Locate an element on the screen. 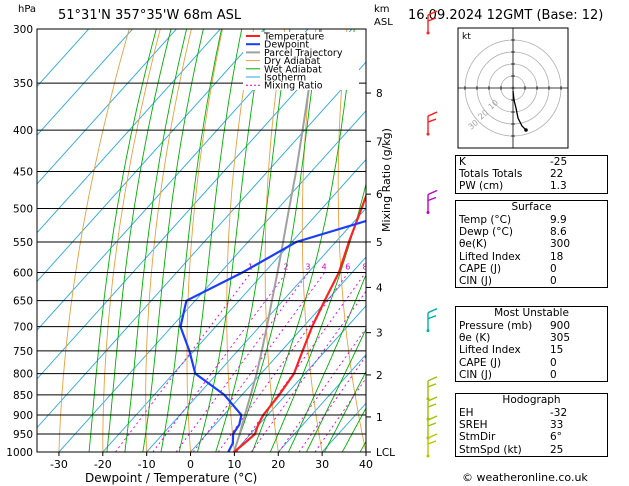 Image resolution: width=629 pixels, height=486 pixels. index-row: Pressure (mb) 900 is located at coordinates (531, 326).